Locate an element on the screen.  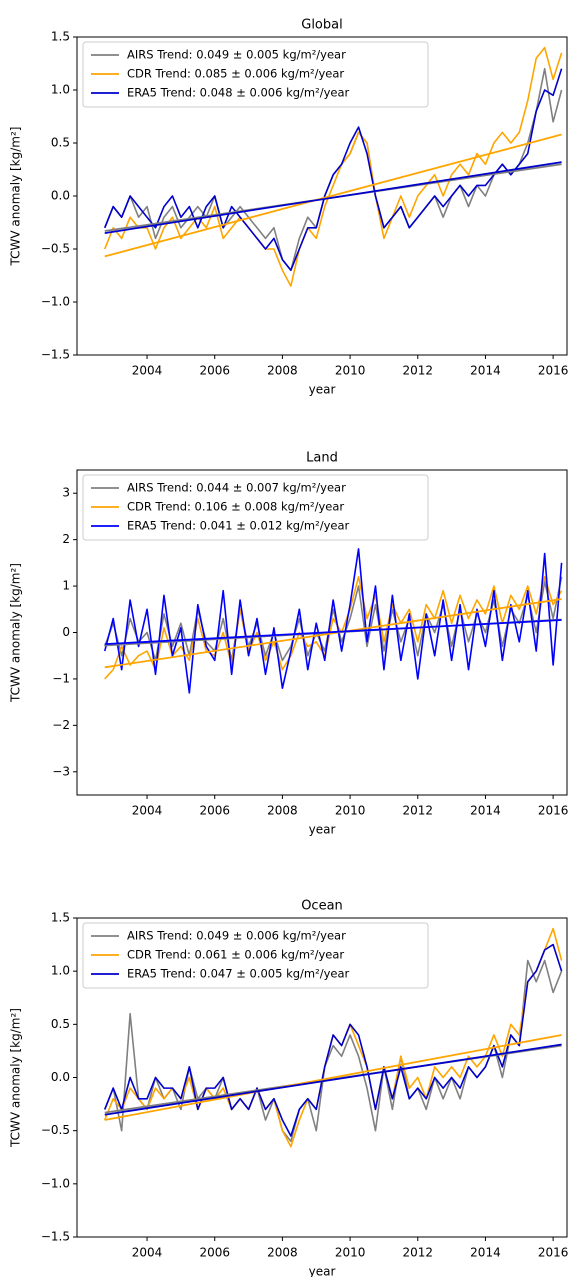
legend-label: AIRS Trend: 0.049 ± 0.005 kg/m²/year is located at coordinates (236, 55).